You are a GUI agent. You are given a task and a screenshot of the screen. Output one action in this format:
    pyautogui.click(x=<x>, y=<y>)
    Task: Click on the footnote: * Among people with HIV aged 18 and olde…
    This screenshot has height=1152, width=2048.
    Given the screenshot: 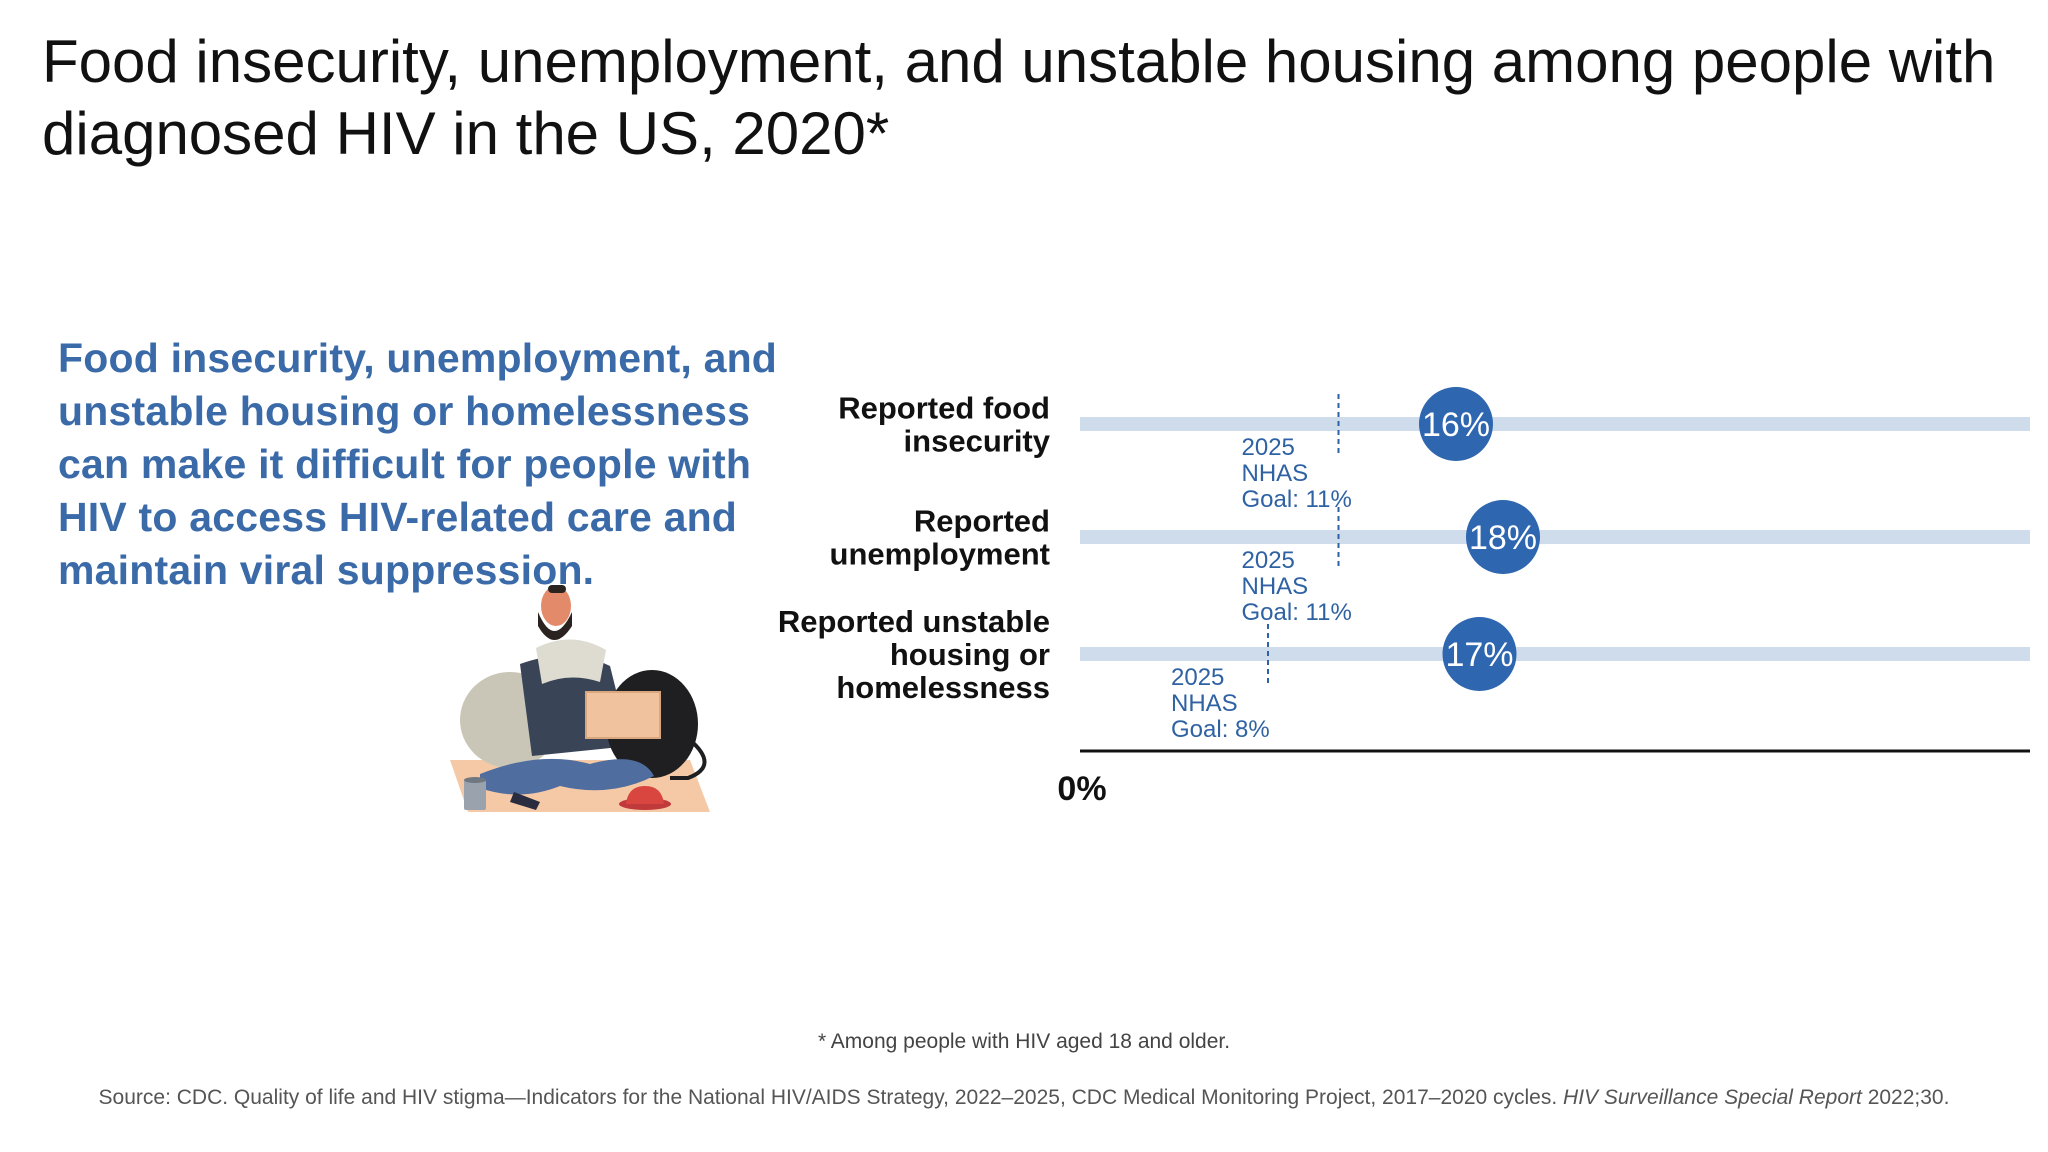 What is the action you would take?
    pyautogui.click(x=1024, y=1041)
    